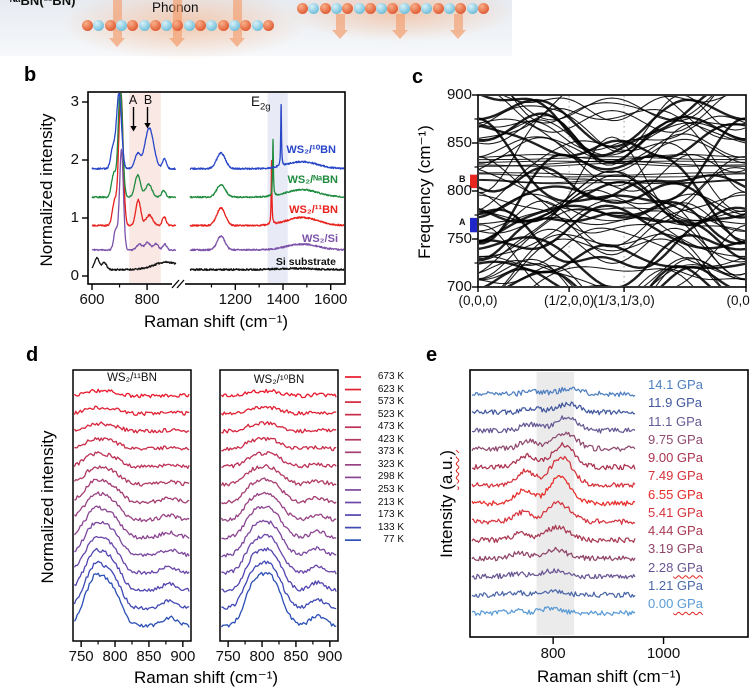  What do you see at coordinates (390, 477) in the screenshot?
I see `d-legend-label: 298 K` at bounding box center [390, 477].